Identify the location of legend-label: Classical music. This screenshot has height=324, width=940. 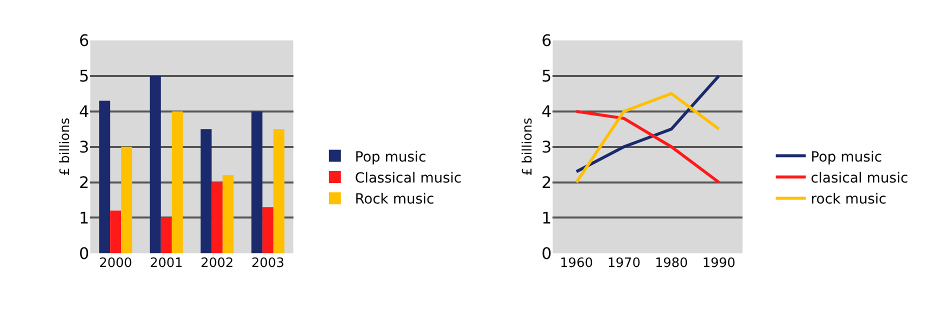
(408, 178).